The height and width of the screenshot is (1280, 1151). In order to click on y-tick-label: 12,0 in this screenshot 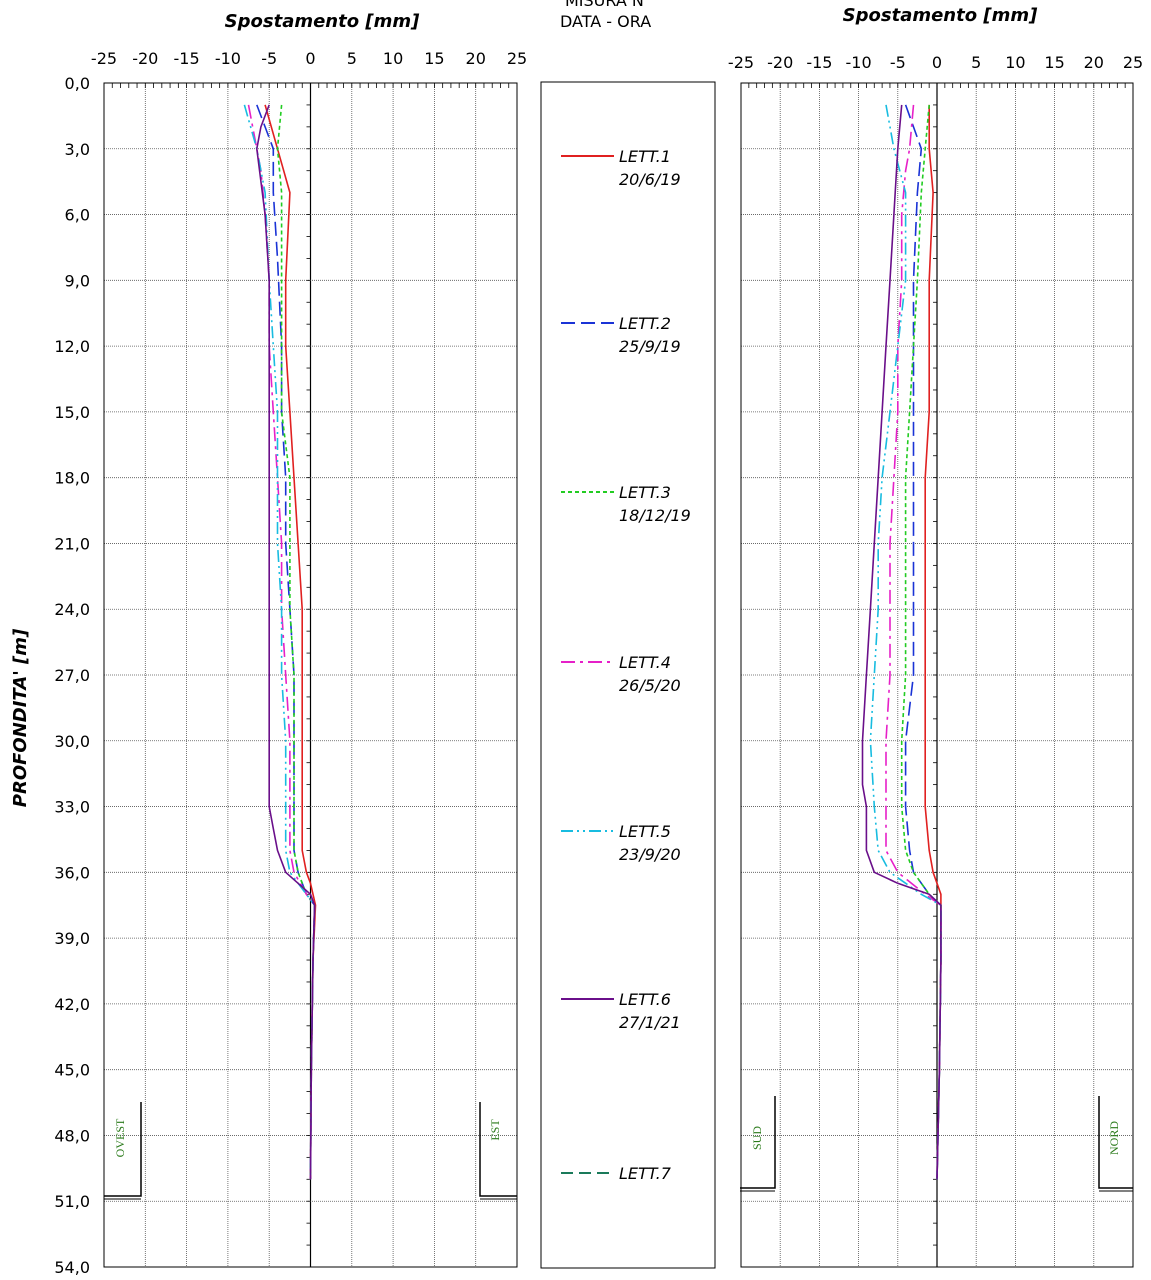, I will do `click(72, 346)`.